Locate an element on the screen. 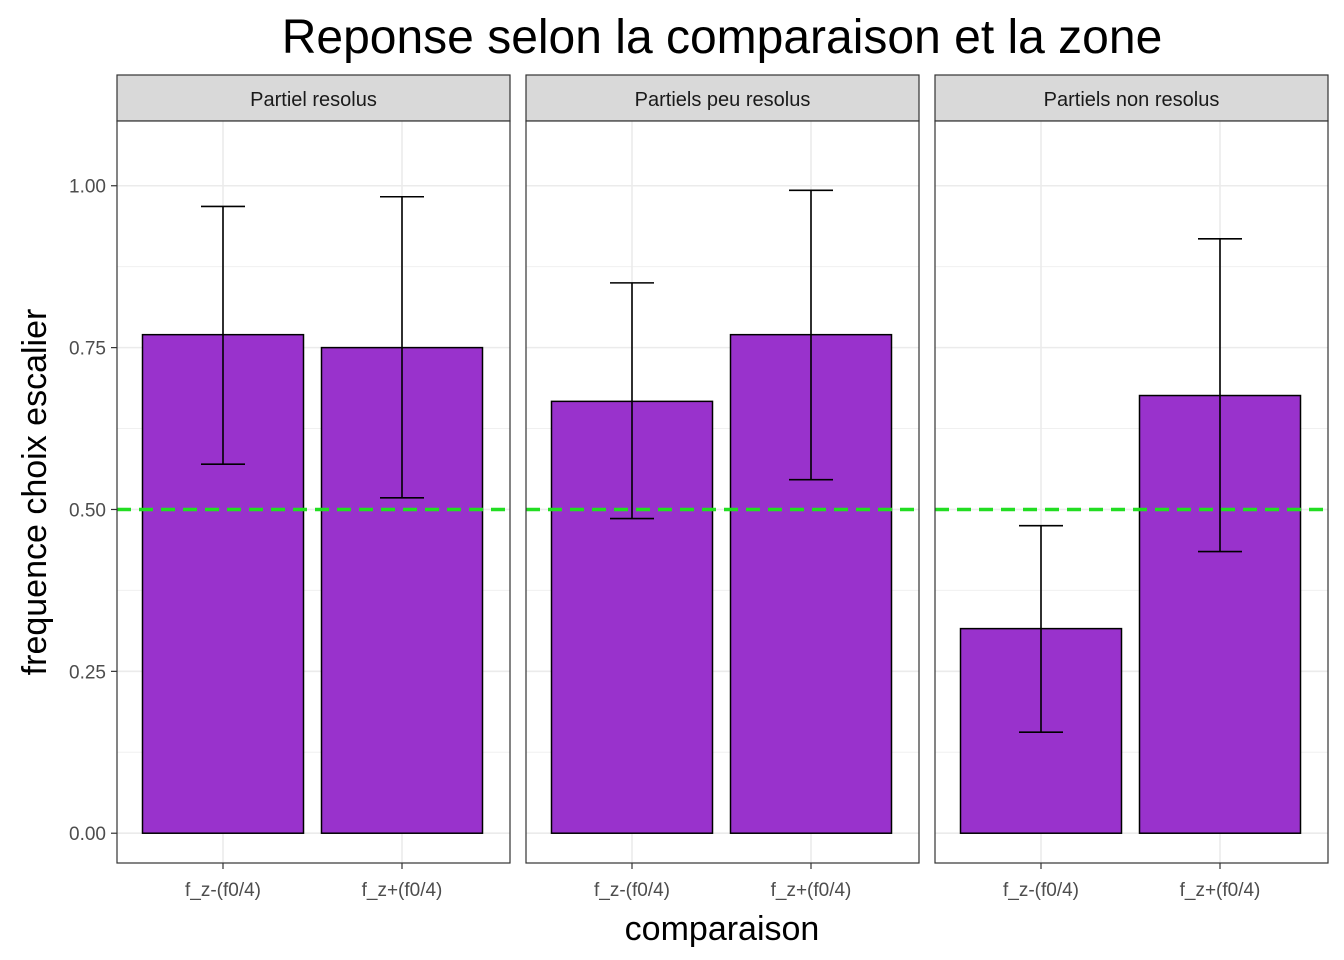  y-axis-title: frequence choix escalier is located at coordinates (35, 492).